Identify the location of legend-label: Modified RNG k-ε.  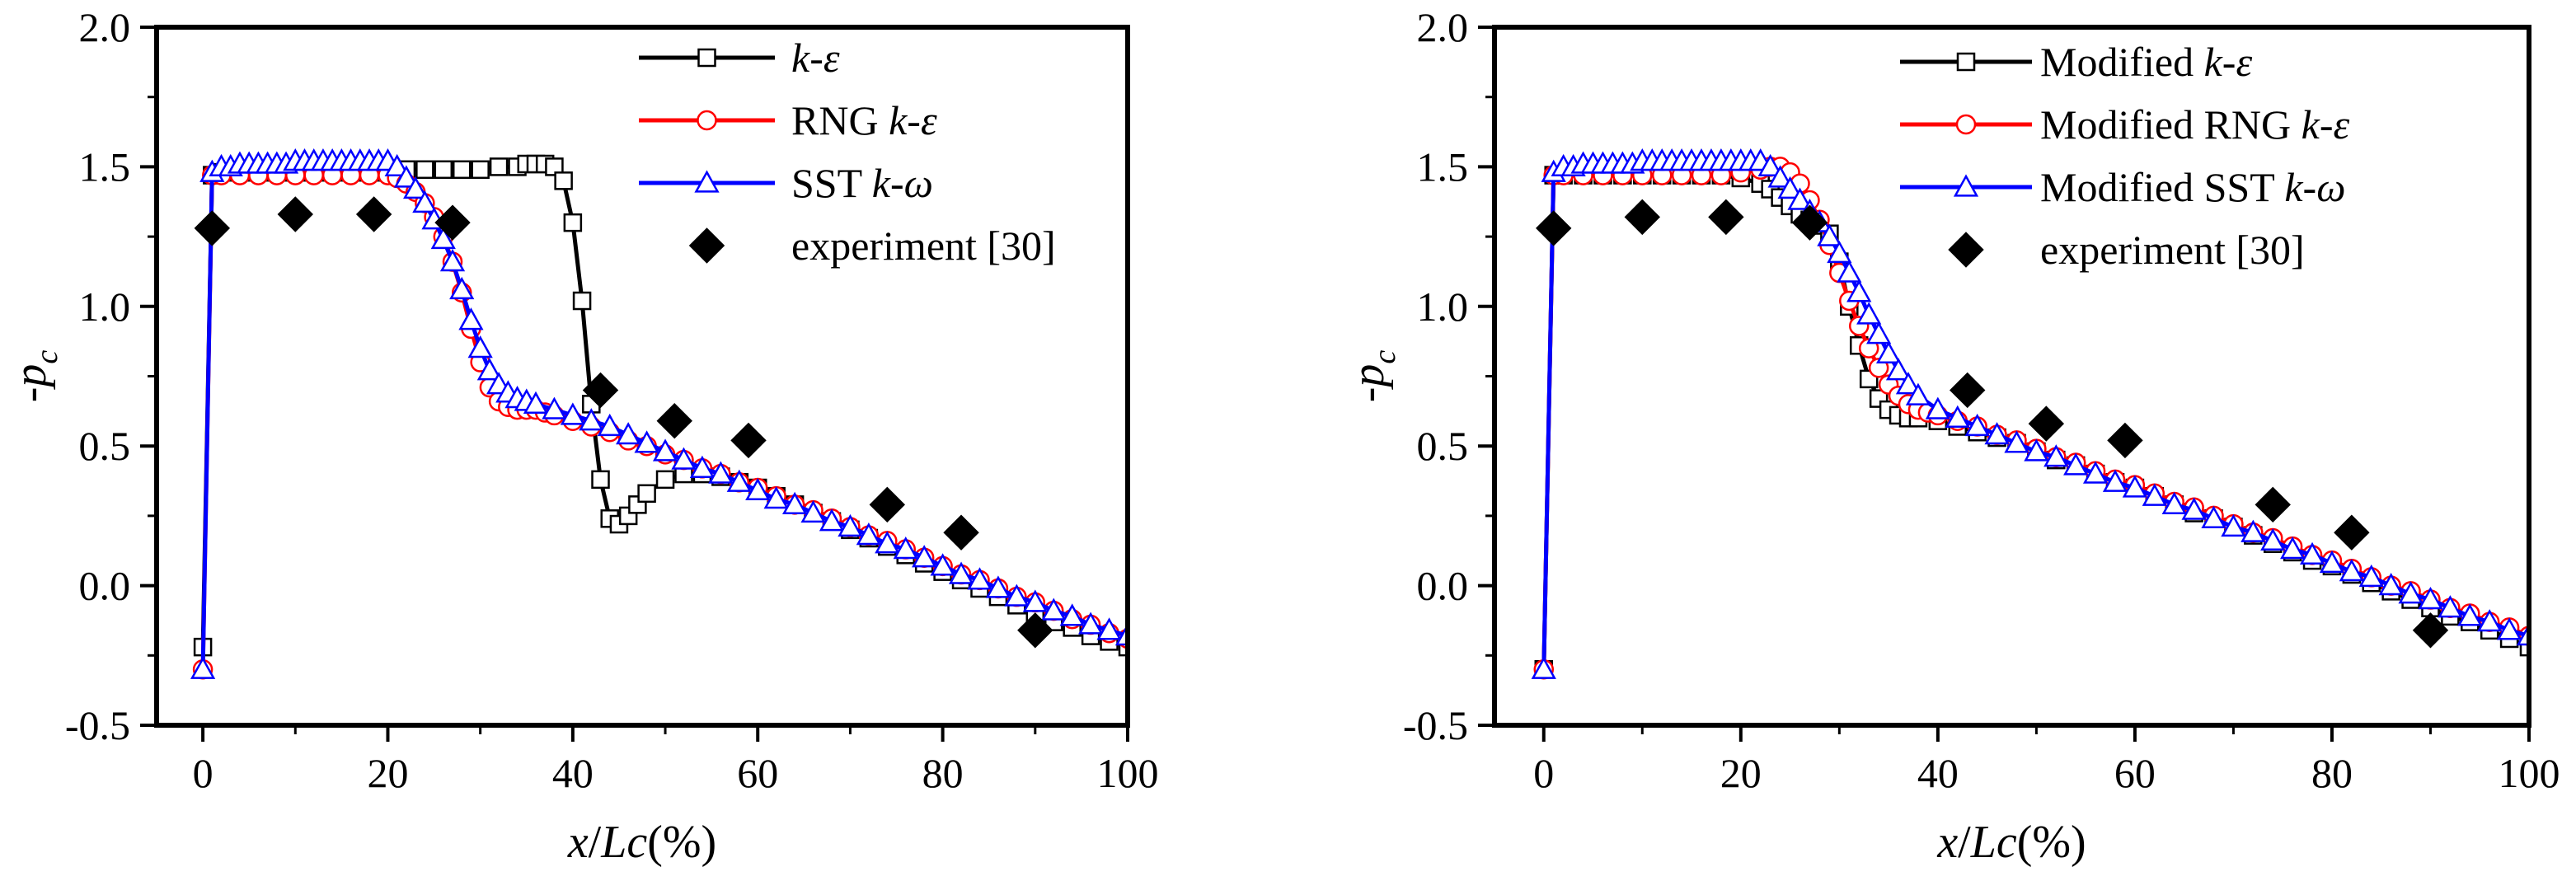
(2195, 125).